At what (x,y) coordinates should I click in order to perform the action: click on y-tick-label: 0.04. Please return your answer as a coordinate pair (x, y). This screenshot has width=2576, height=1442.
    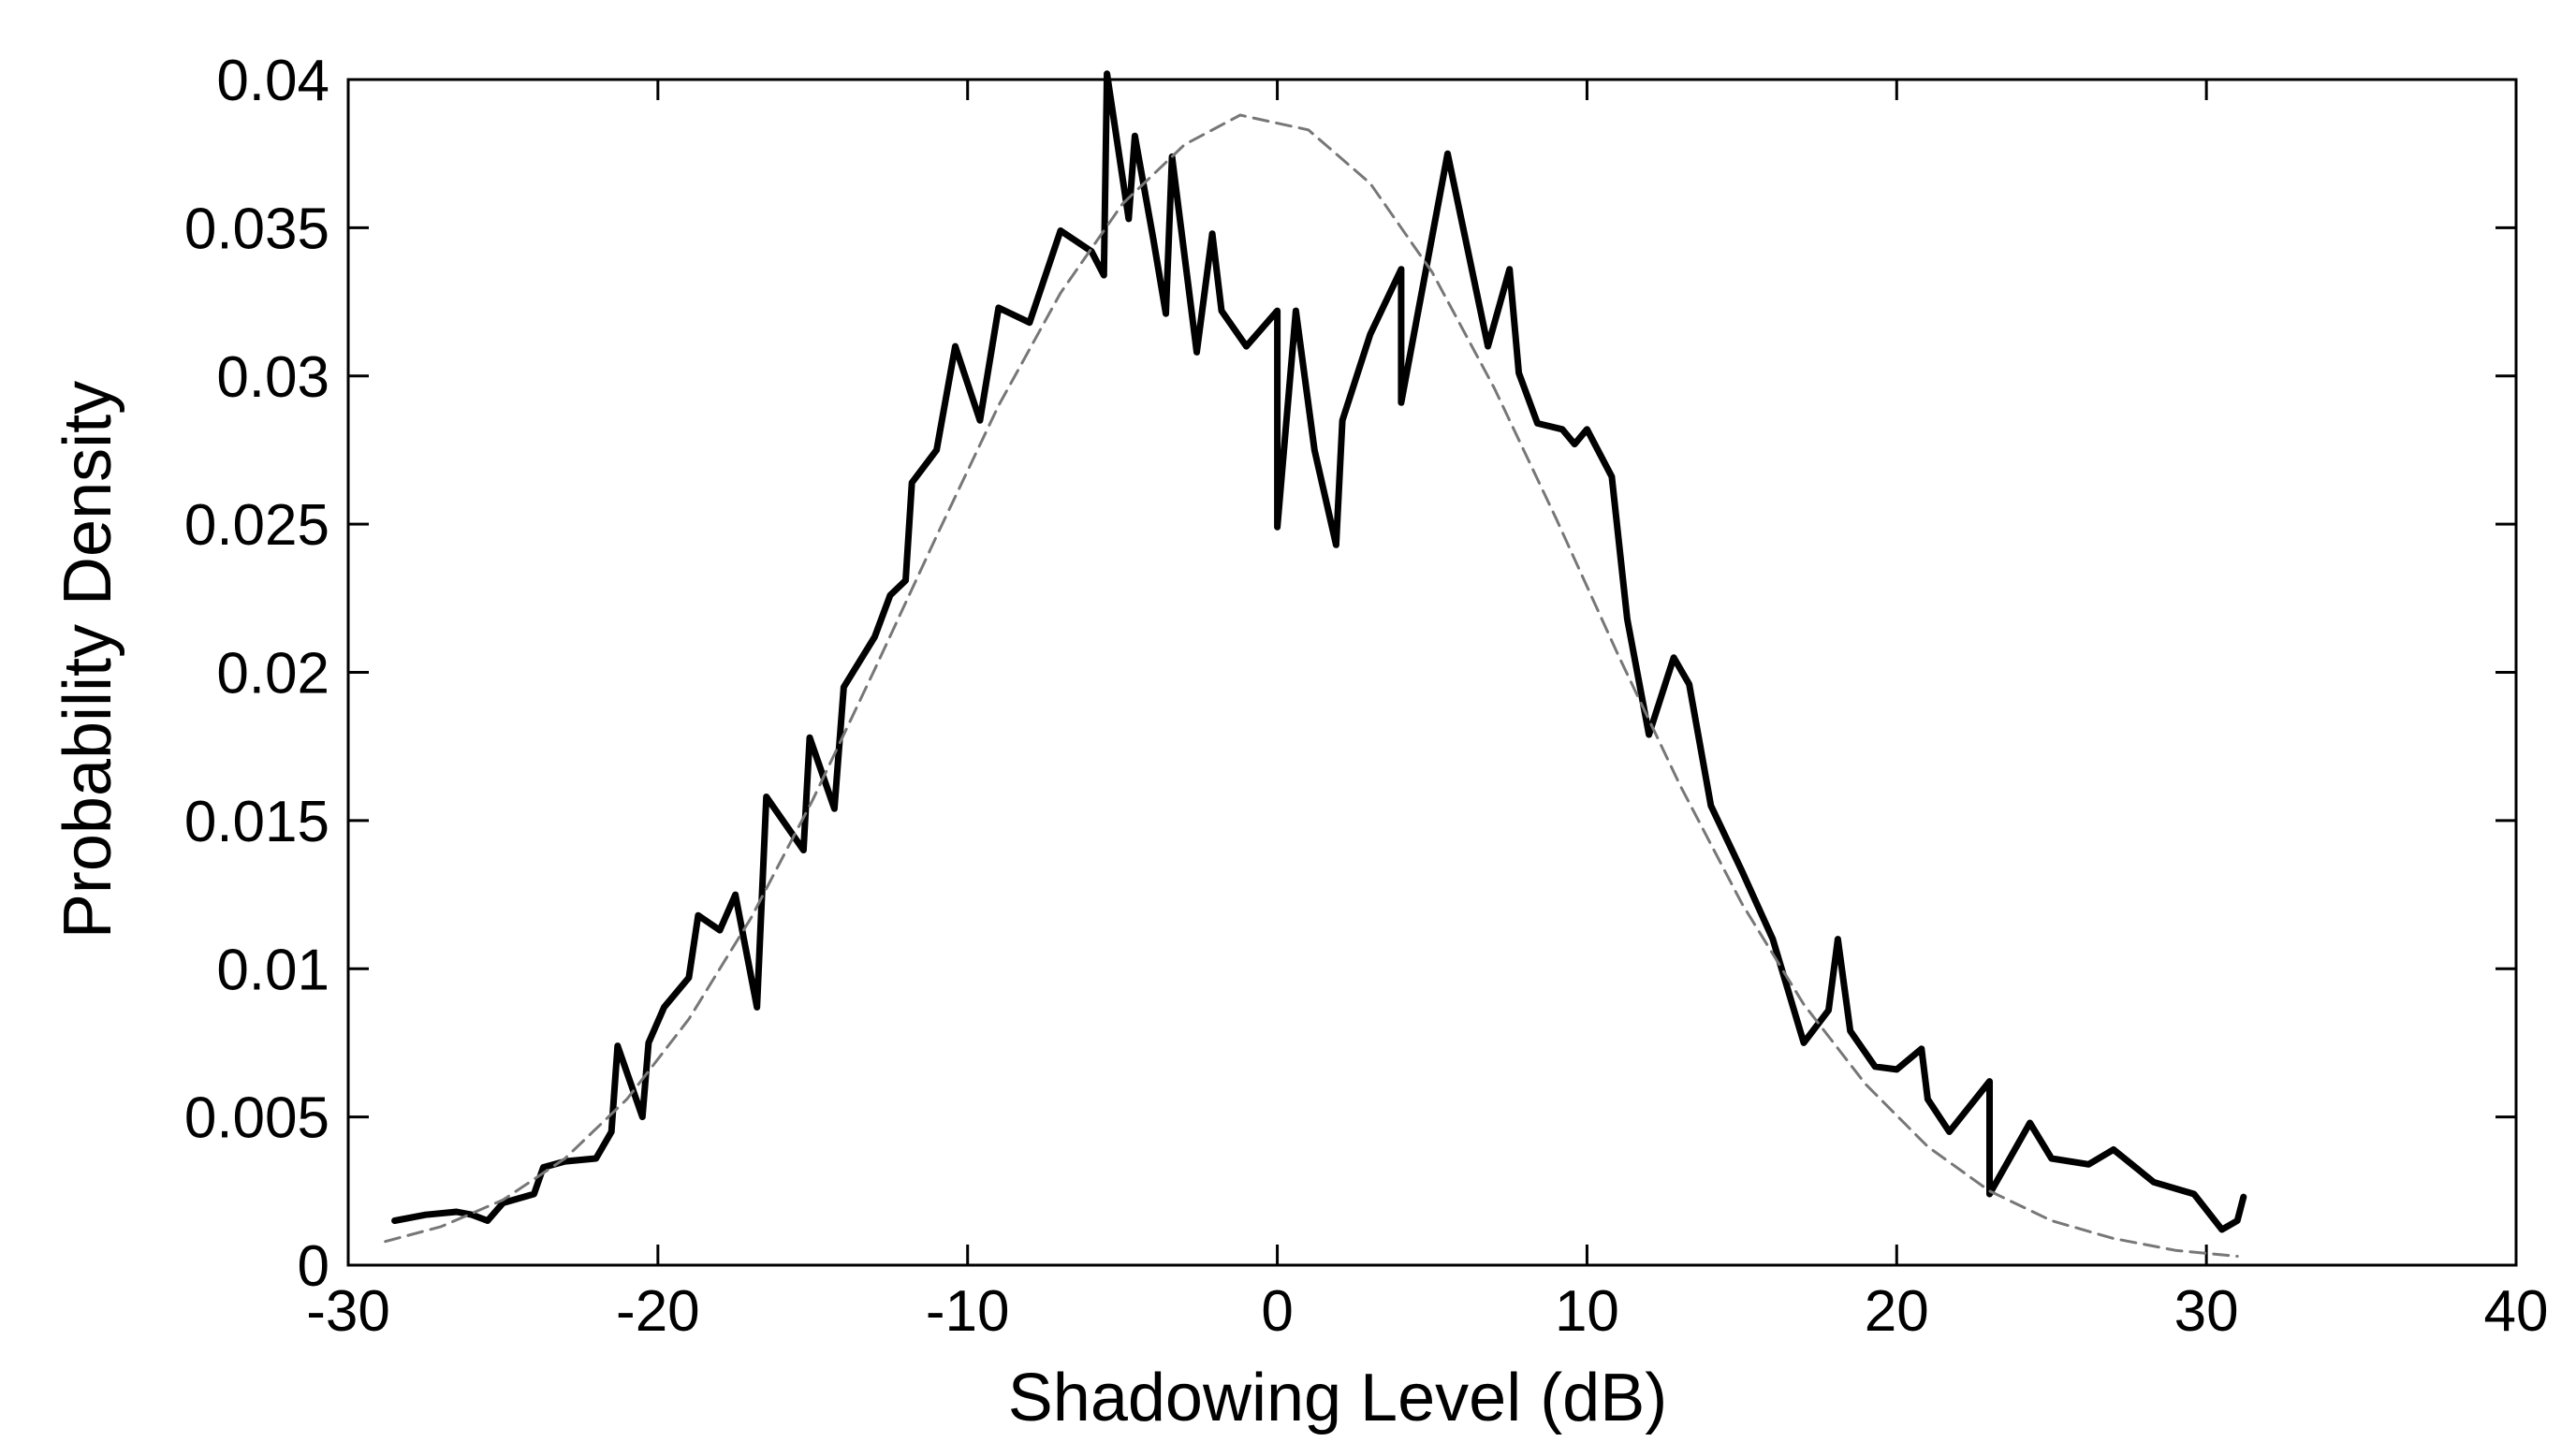
    Looking at the image, I should click on (272, 81).